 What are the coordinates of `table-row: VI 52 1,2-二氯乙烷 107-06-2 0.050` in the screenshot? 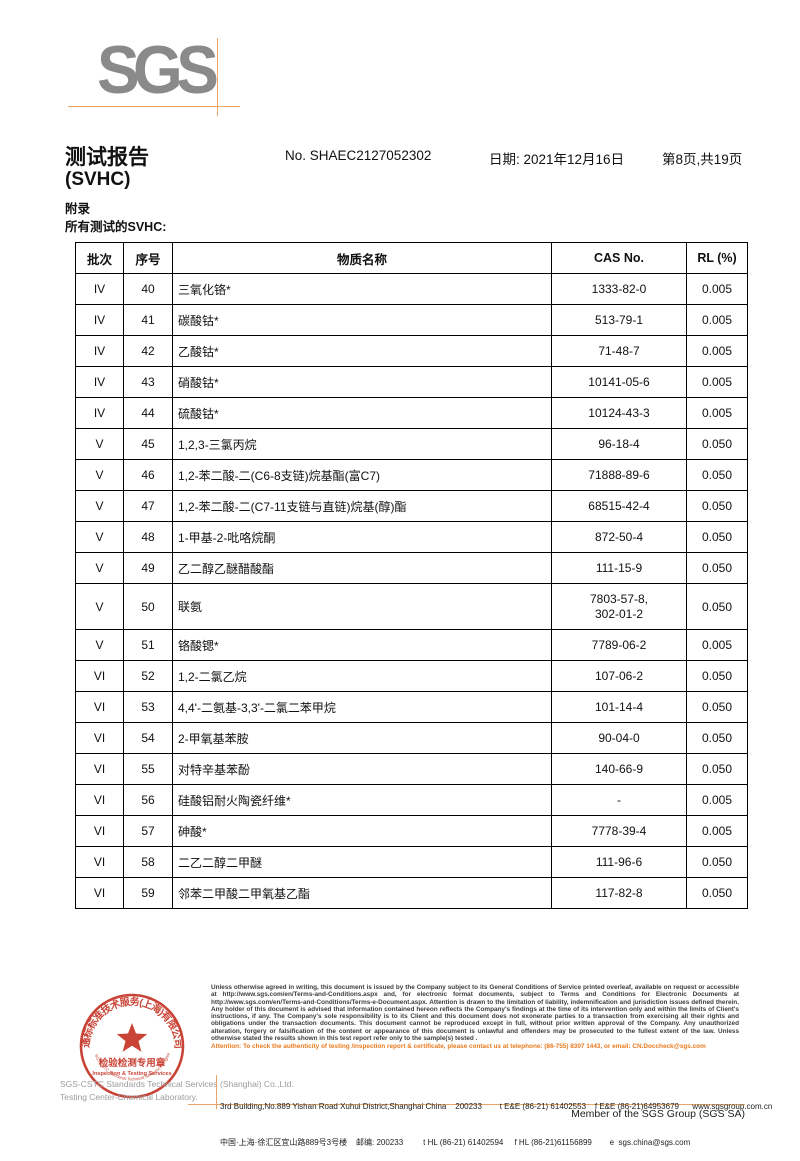 It's located at (411, 676).